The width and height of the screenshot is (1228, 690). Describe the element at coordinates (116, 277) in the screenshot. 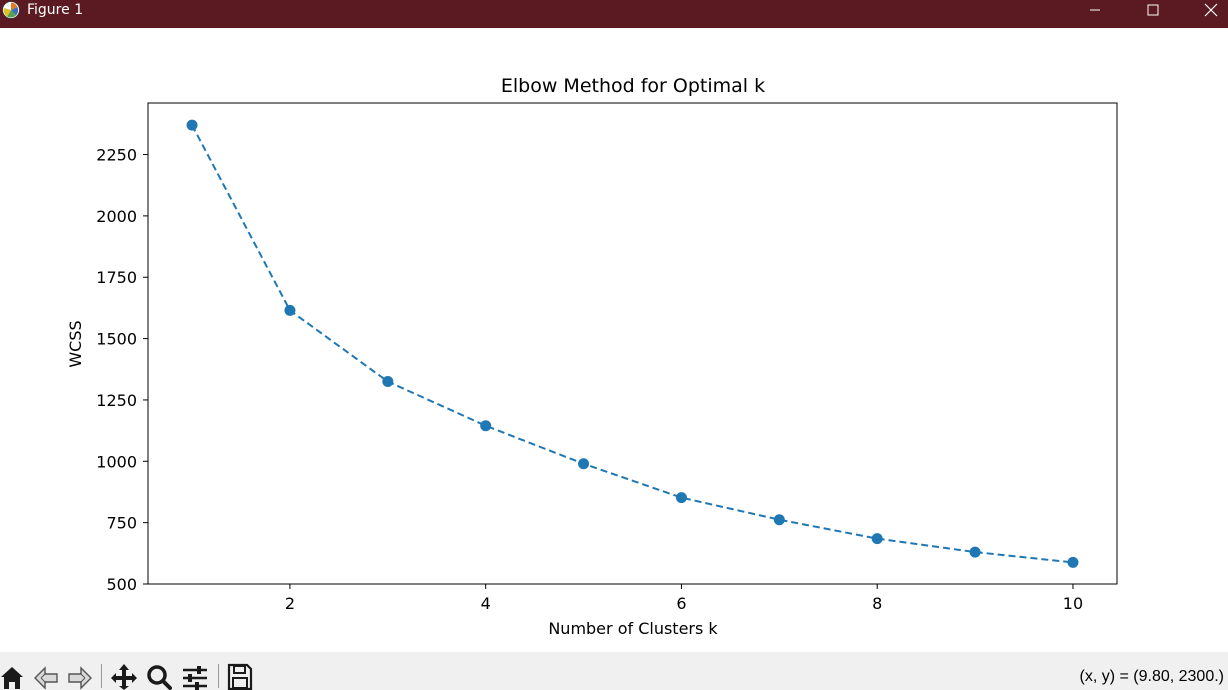

I see `y-tick-label: 1750` at that location.